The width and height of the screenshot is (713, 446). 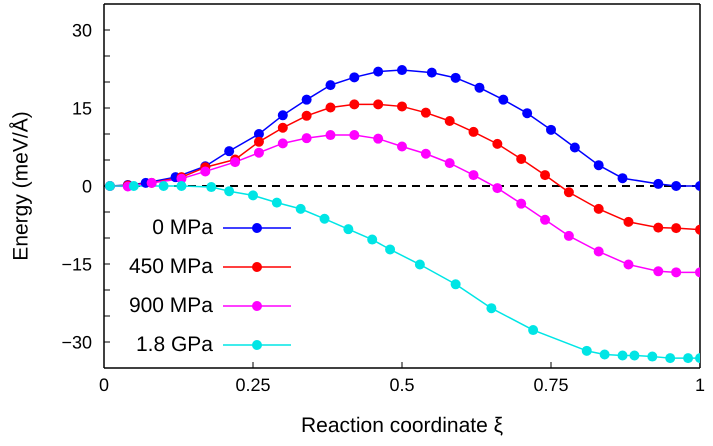 What do you see at coordinates (402, 384) in the screenshot?
I see `x-tick-label: 0.5` at bounding box center [402, 384].